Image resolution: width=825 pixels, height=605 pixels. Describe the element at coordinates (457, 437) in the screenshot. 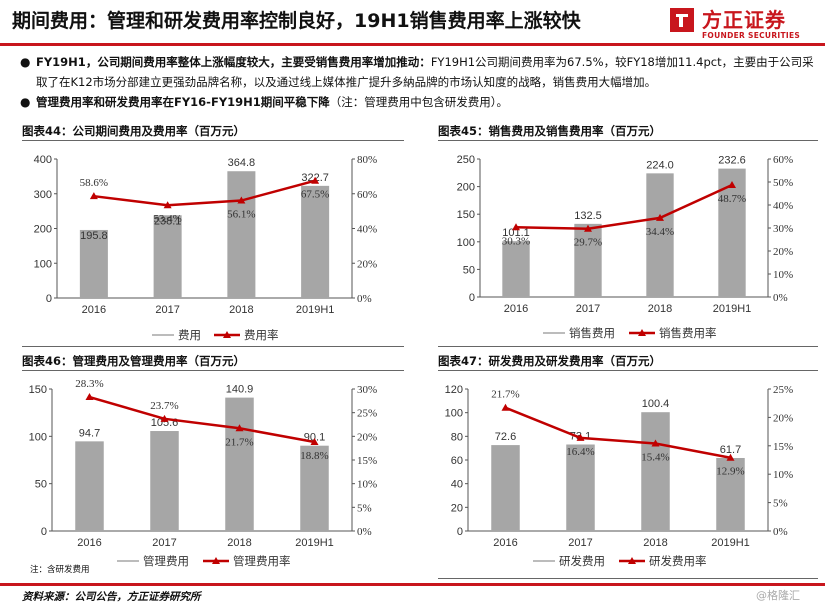

I see `y-tick-label: 80` at that location.